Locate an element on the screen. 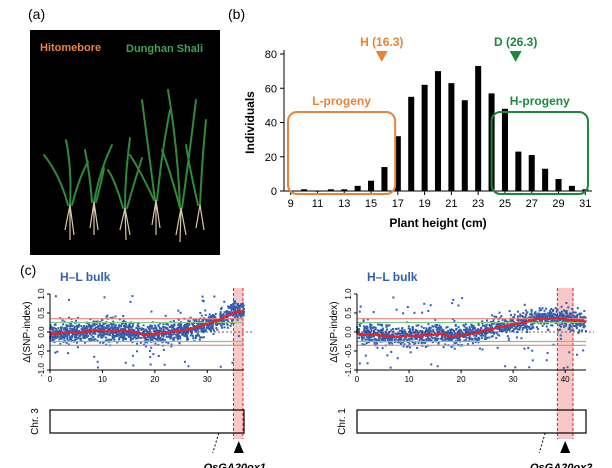 The width and height of the screenshot is (612, 468). chromosome-label: Chr. 1 is located at coordinates (342, 421).